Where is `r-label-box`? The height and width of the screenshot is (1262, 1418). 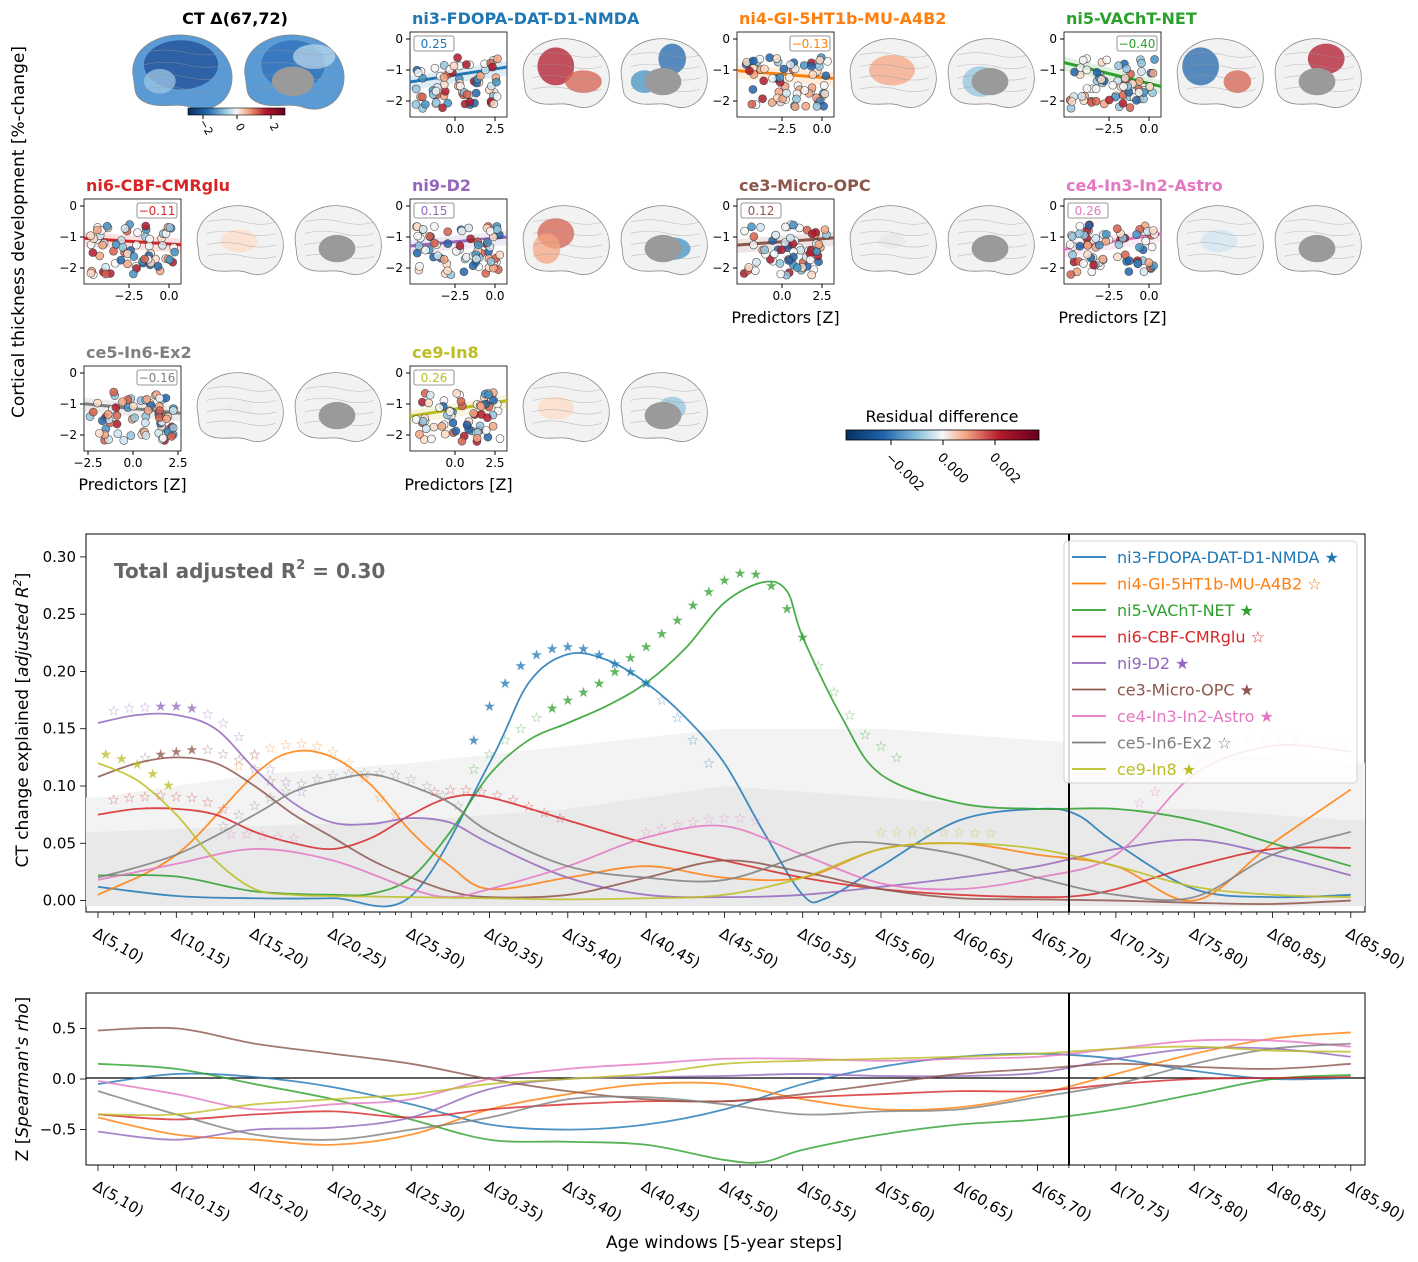
r-label-box is located at coordinates (810, 43).